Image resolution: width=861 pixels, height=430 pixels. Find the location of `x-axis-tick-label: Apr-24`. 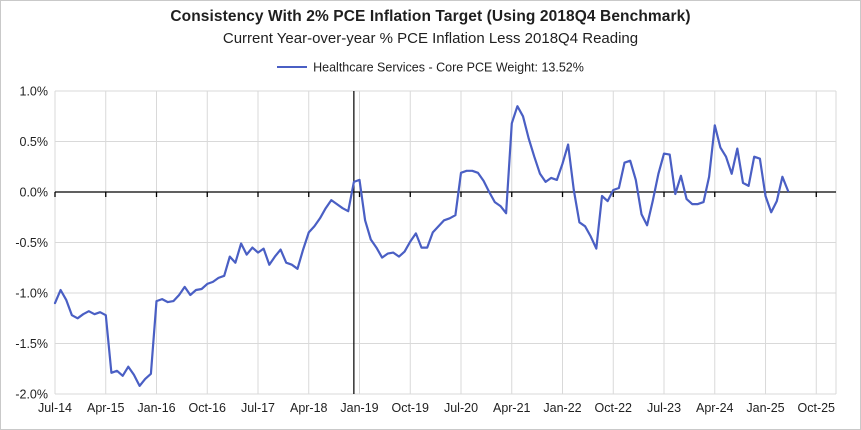

x-axis-tick-label: Apr-24 is located at coordinates (715, 408).